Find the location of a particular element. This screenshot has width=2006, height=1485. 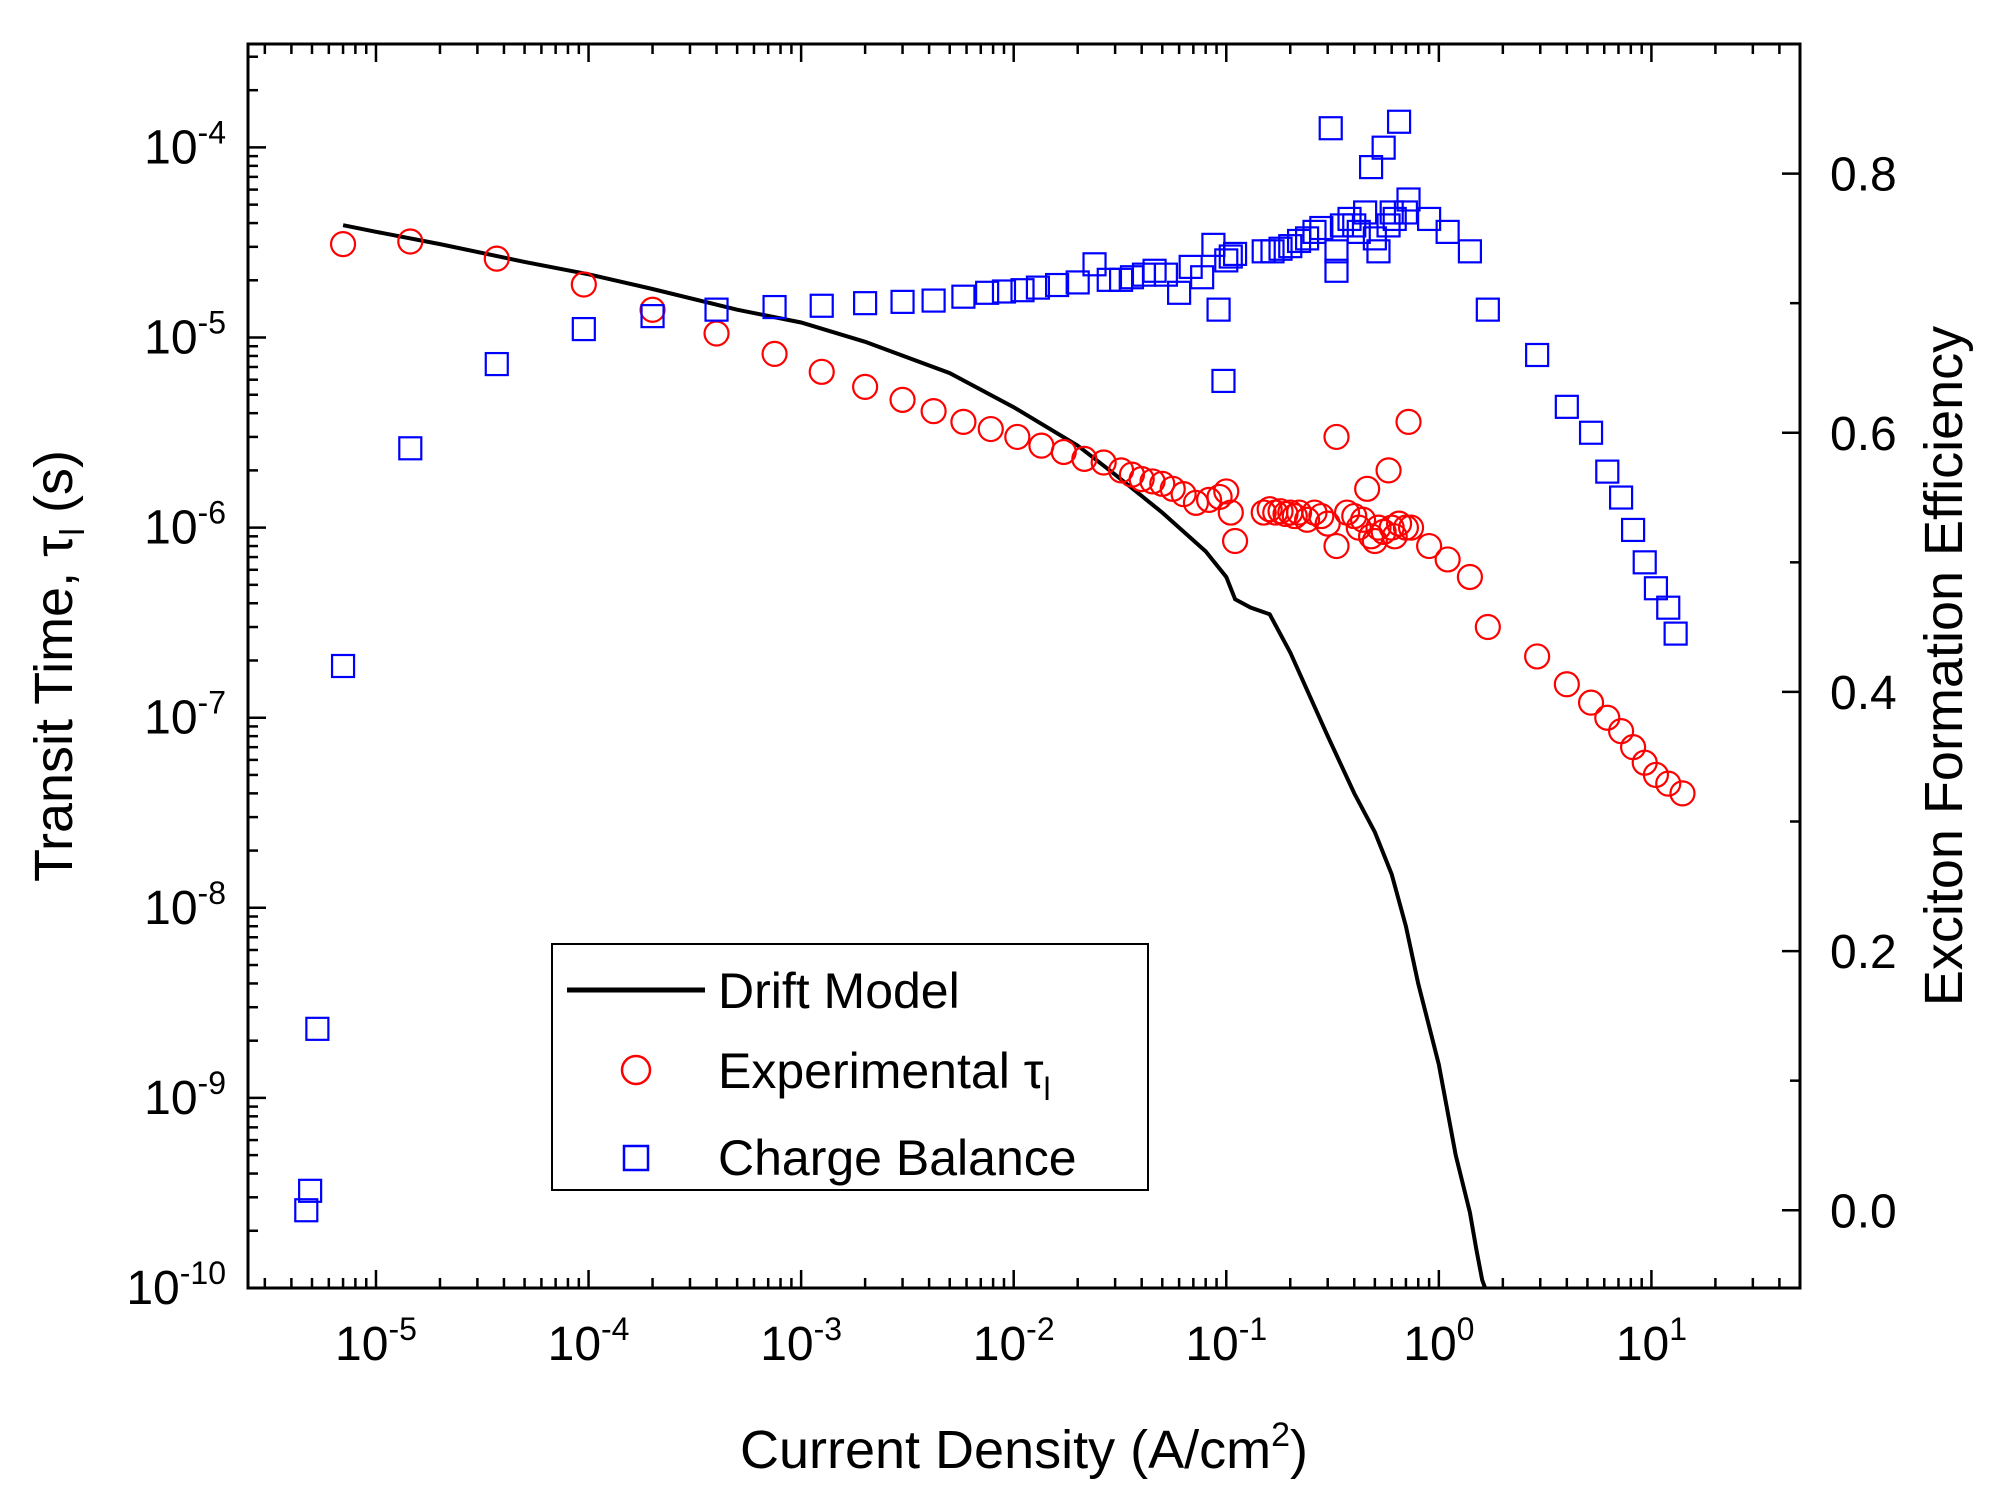

tick-exponent: -1 is located at coordinates (1253, 1329).